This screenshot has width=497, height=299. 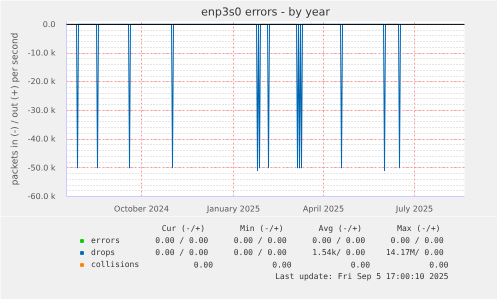 I want to click on y-tick-label: -50.0 k, so click(x=42, y=167).